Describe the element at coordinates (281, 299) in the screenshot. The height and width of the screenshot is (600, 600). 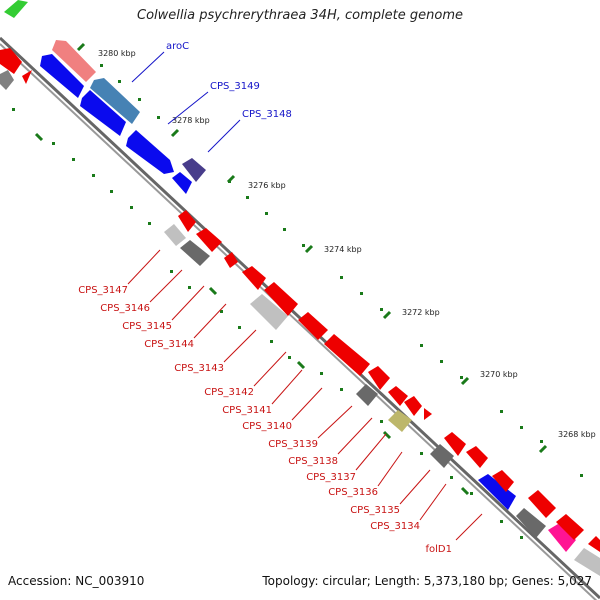
I see `gene-cps3143b` at that location.